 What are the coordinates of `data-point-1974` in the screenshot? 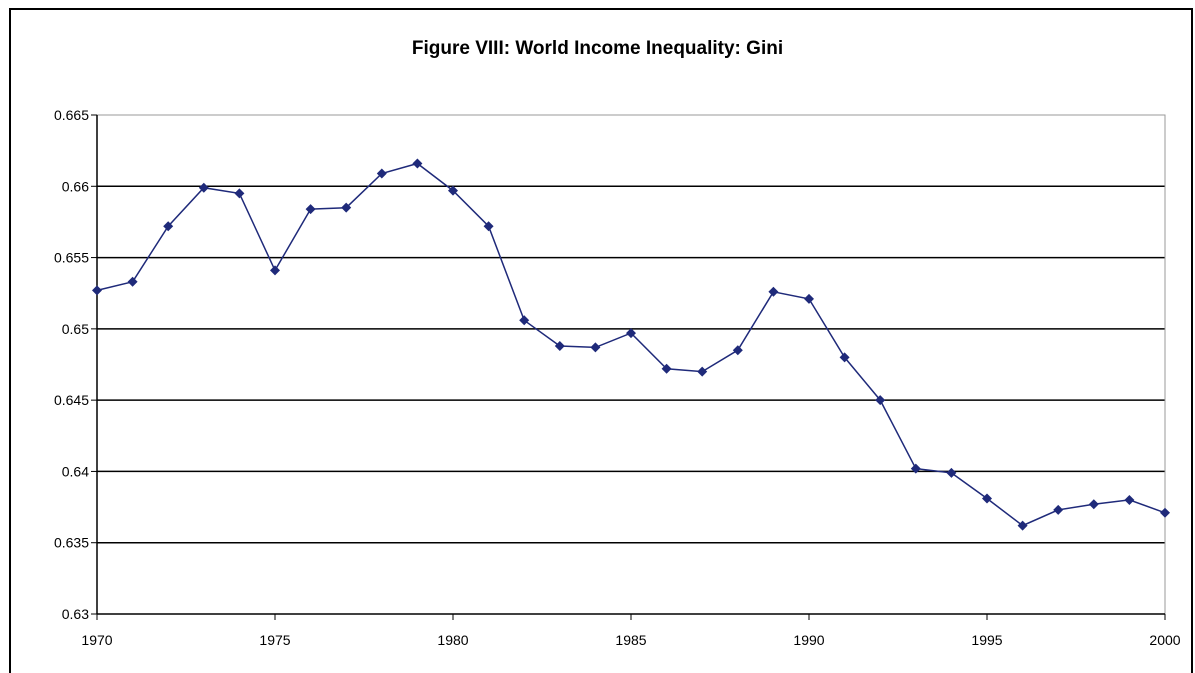 It's located at (239, 193).